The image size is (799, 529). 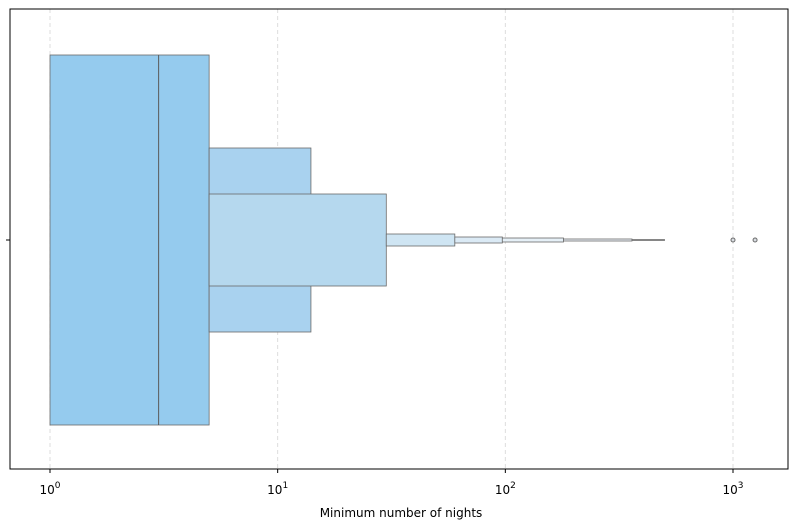 I want to click on outlier-points, so click(x=744, y=240).